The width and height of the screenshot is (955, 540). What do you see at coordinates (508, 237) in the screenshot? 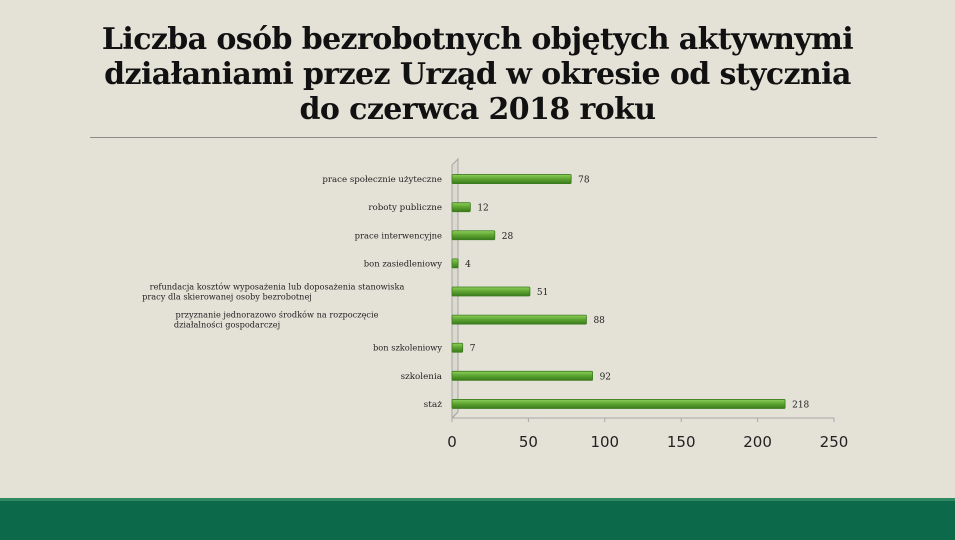
I see `data-label: 28` at bounding box center [508, 237].